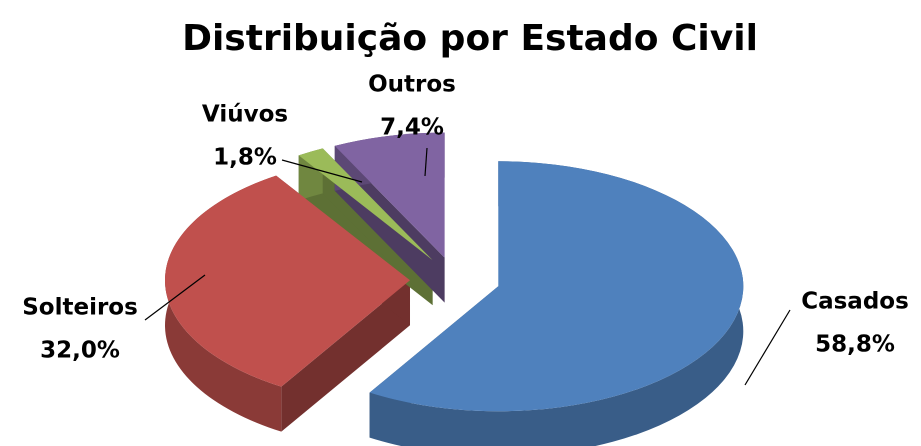  What do you see at coordinates (80, 308) in the screenshot?
I see `slice-label: Solteiros` at bounding box center [80, 308].